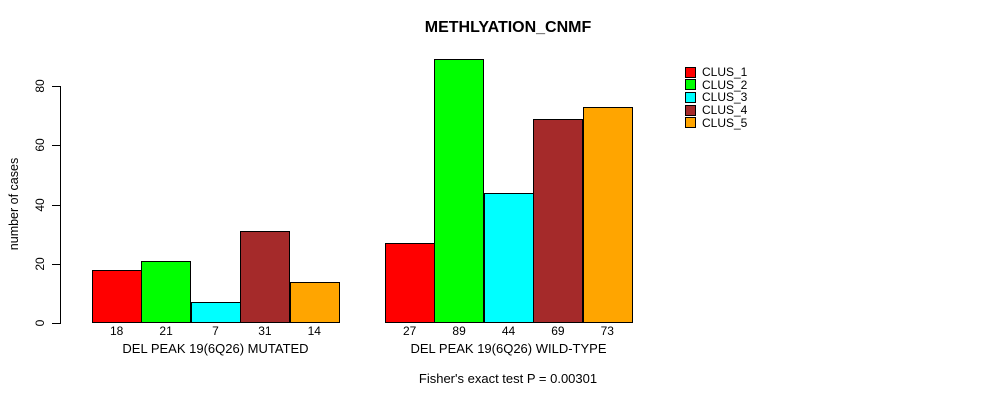  Describe the element at coordinates (725, 72) in the screenshot. I see `legend-label: CLUS_1` at that location.